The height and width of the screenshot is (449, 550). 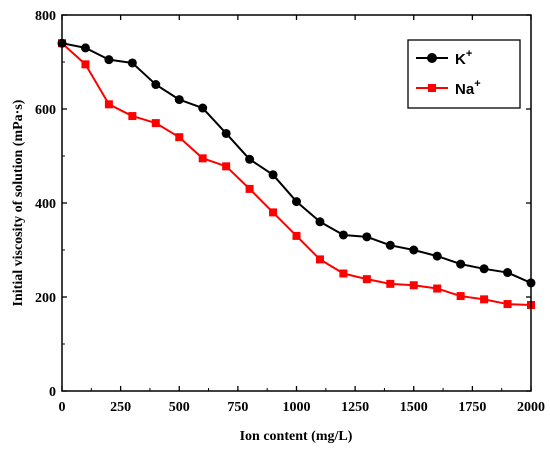 I want to click on y-axis-title: Initial viscosity of solution (mPa·s), so click(x=18, y=202).